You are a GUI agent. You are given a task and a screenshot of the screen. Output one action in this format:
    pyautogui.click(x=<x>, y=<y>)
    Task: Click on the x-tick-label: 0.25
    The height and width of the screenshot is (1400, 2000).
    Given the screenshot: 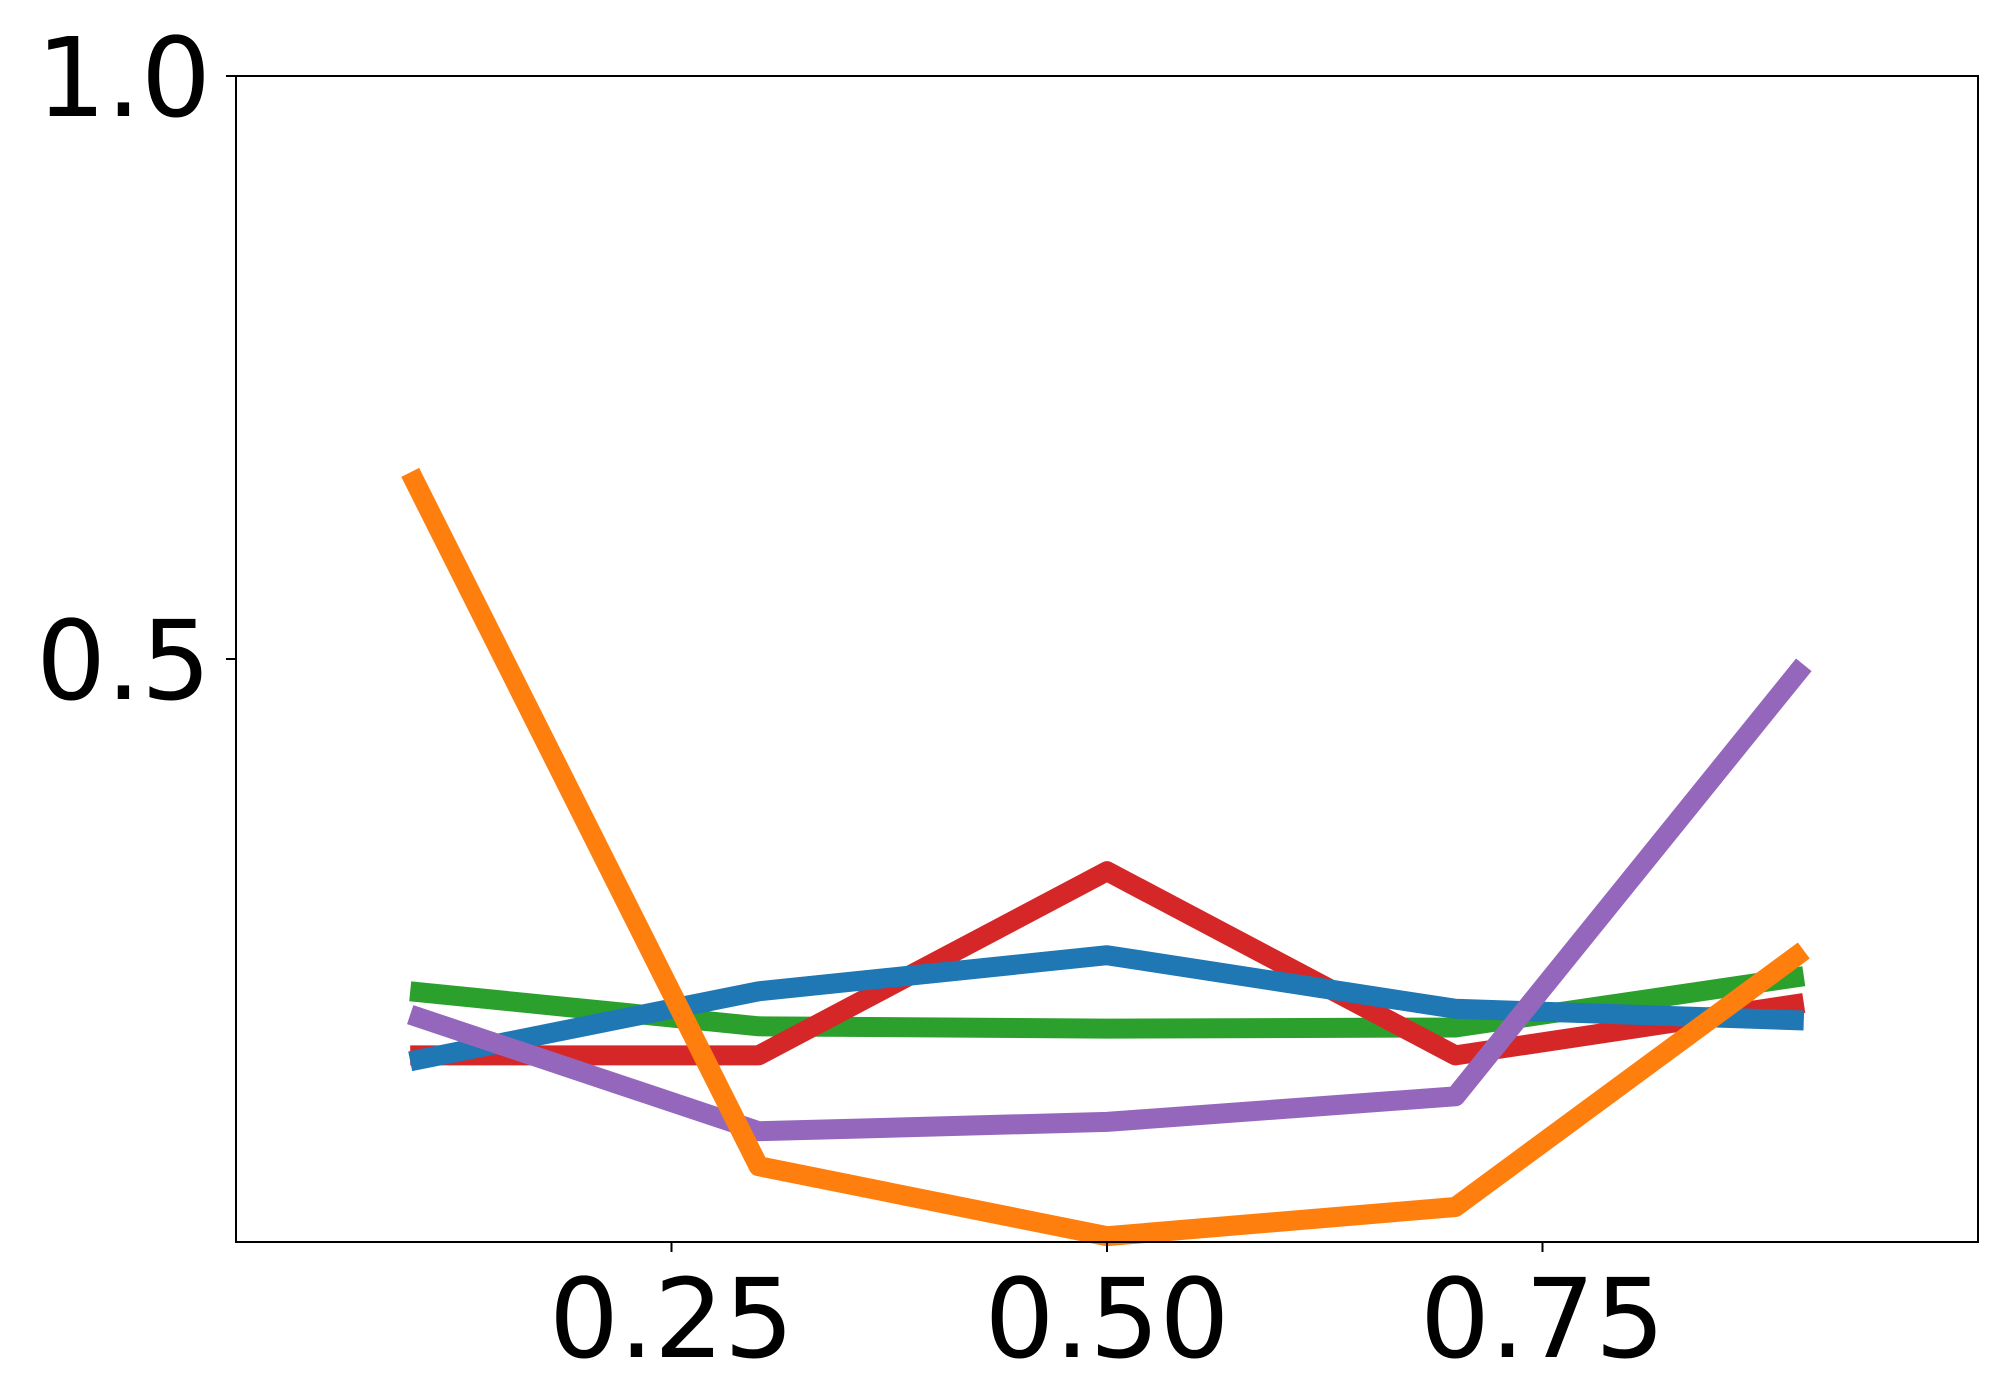 What is the action you would take?
    pyautogui.click(x=671, y=1319)
    